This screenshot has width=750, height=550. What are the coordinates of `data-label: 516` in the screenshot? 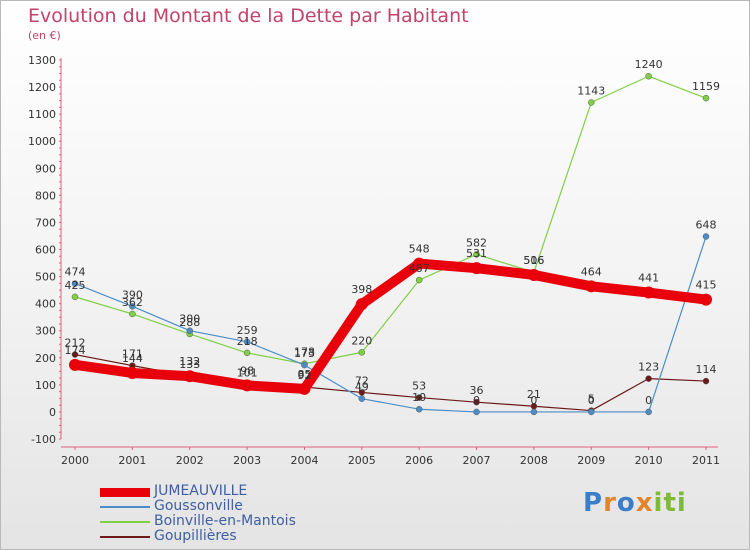 It's located at (533, 260).